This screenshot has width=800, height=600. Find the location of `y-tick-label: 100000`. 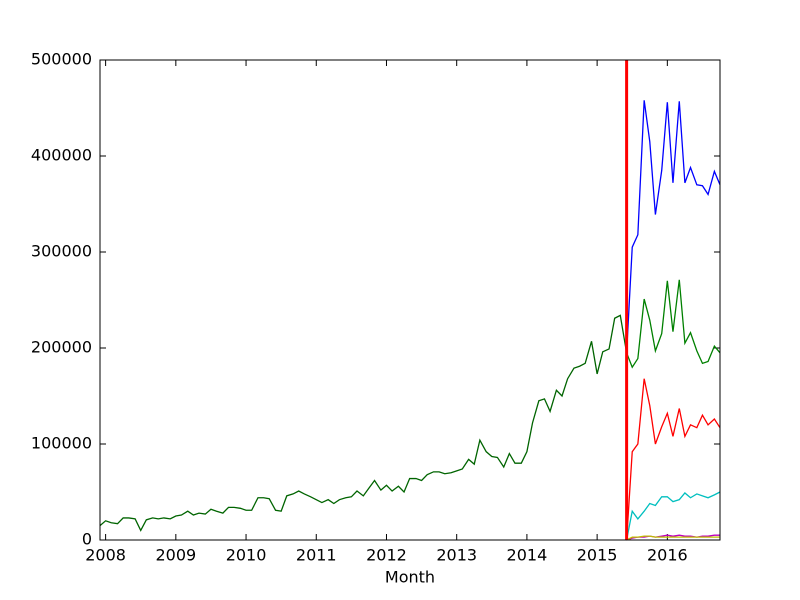

y-tick-label: 100000 is located at coordinates (61, 443).